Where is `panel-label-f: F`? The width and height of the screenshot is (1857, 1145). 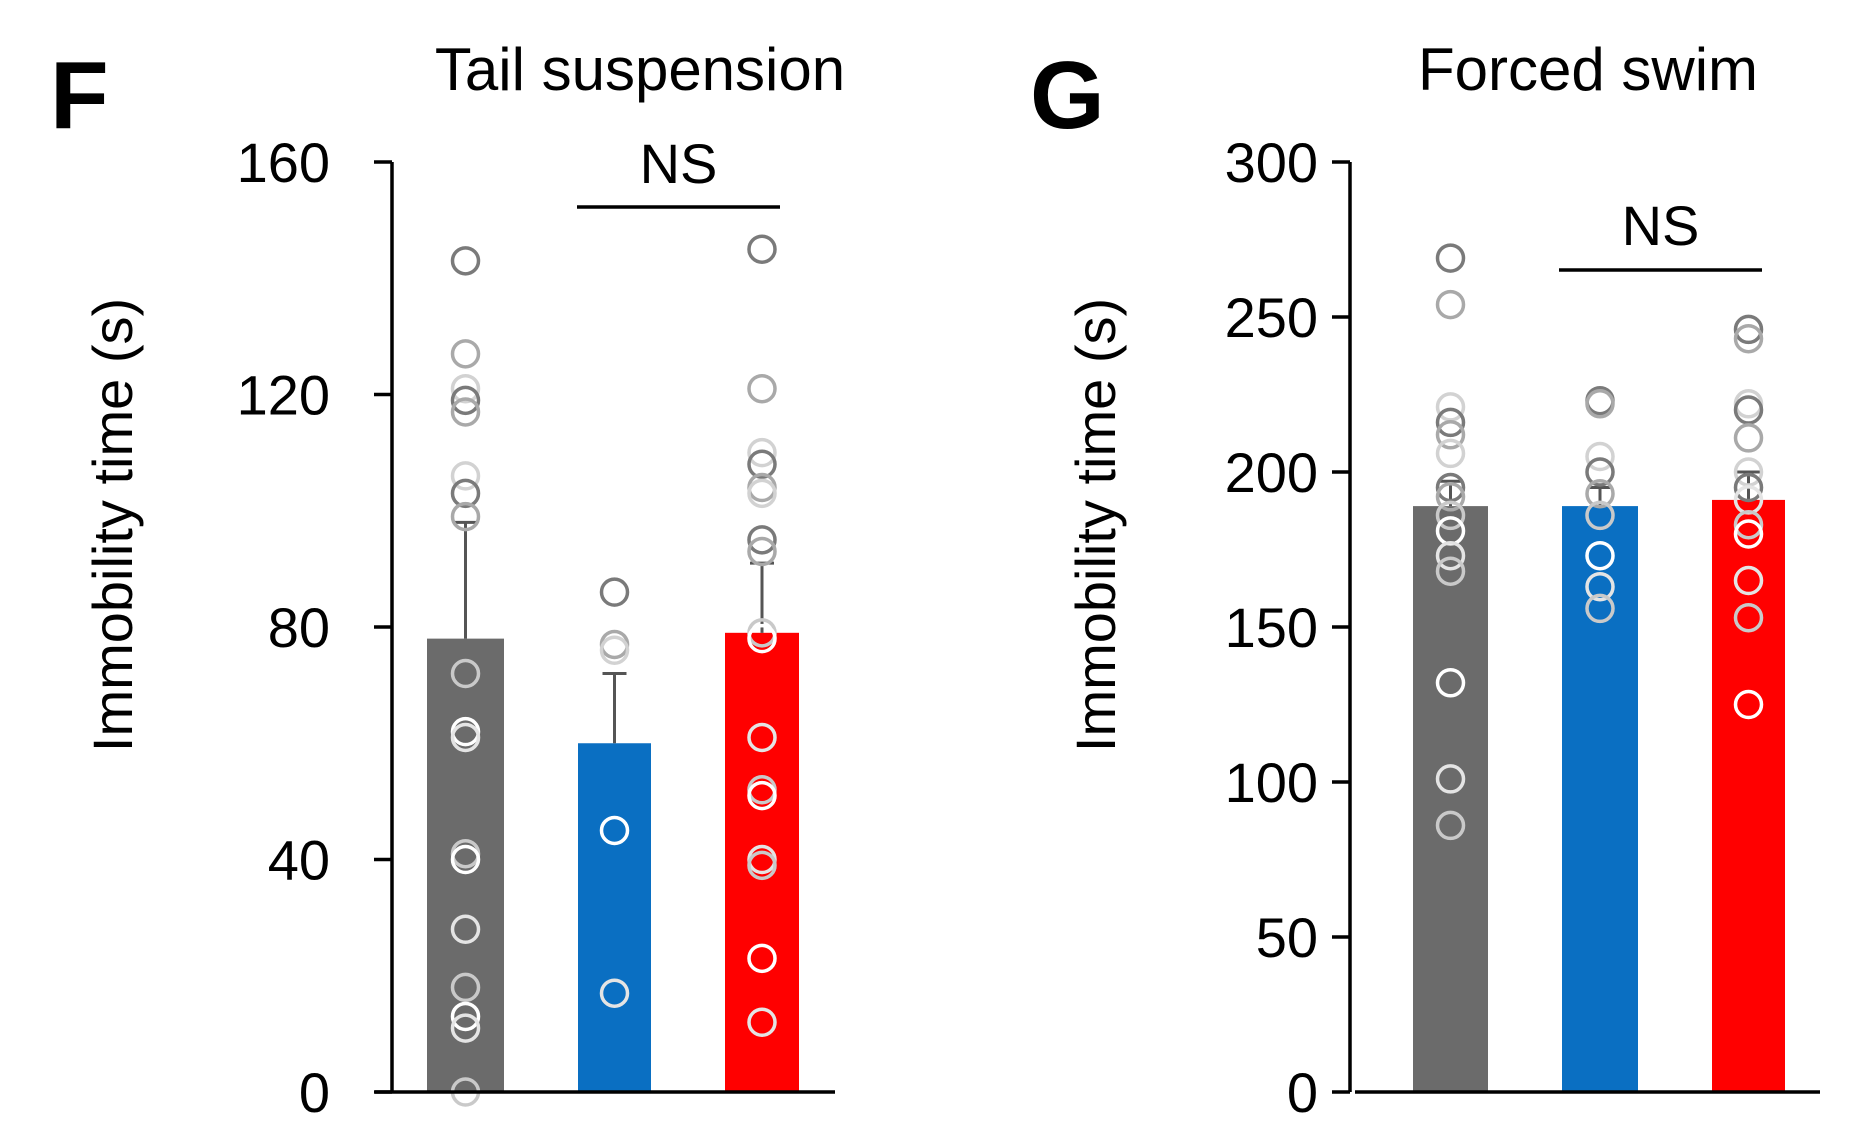 panel-label-f: F is located at coordinates (79, 95).